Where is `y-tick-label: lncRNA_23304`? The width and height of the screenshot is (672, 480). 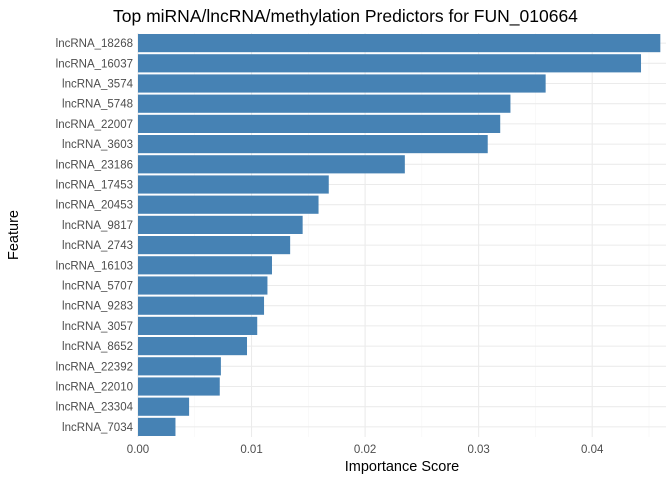
y-tick-label: lncRNA_23304 is located at coordinates (95, 408).